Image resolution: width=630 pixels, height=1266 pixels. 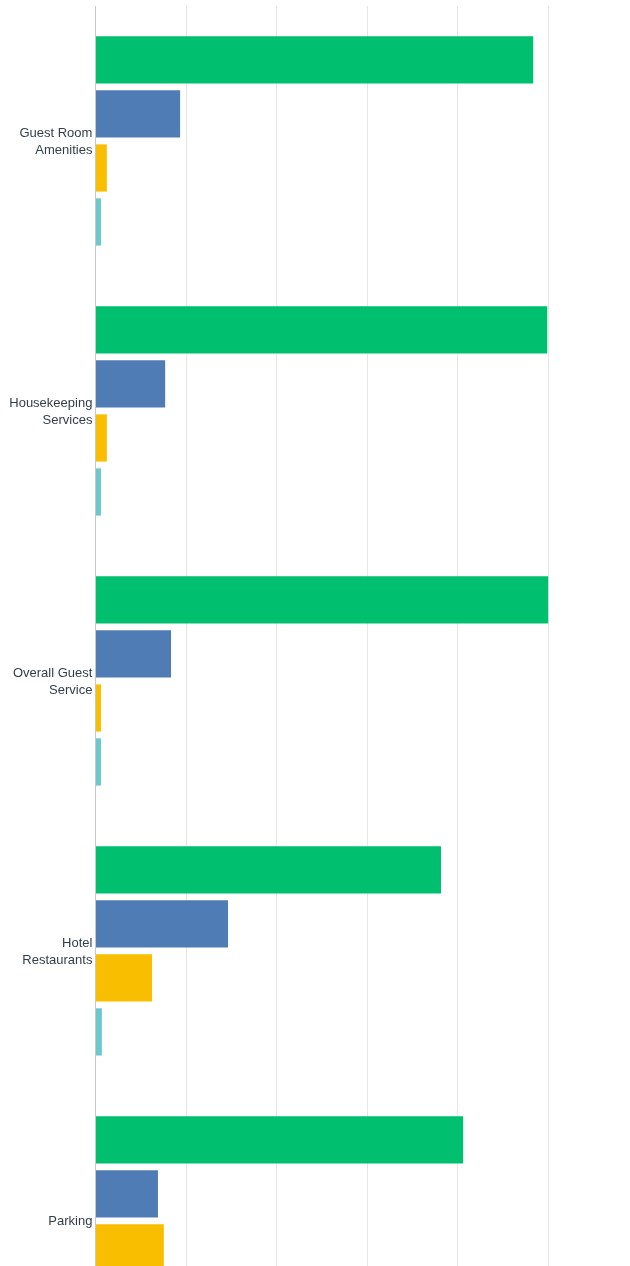 What do you see at coordinates (70, 1221) in the screenshot?
I see `y-tick-label: Parking` at bounding box center [70, 1221].